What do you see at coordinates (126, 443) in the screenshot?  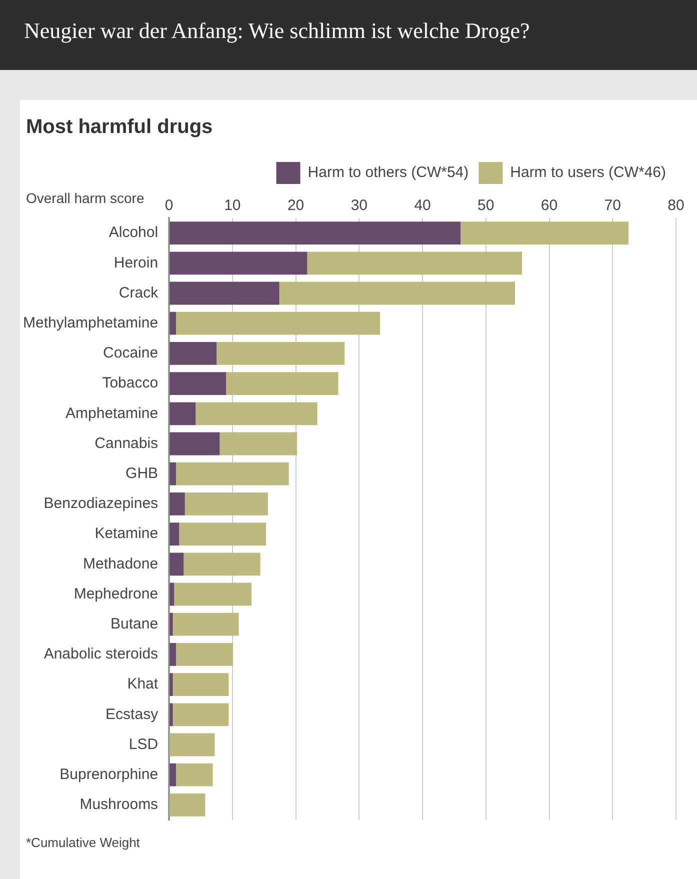 I see `y-tick-label: Cannabis` at bounding box center [126, 443].